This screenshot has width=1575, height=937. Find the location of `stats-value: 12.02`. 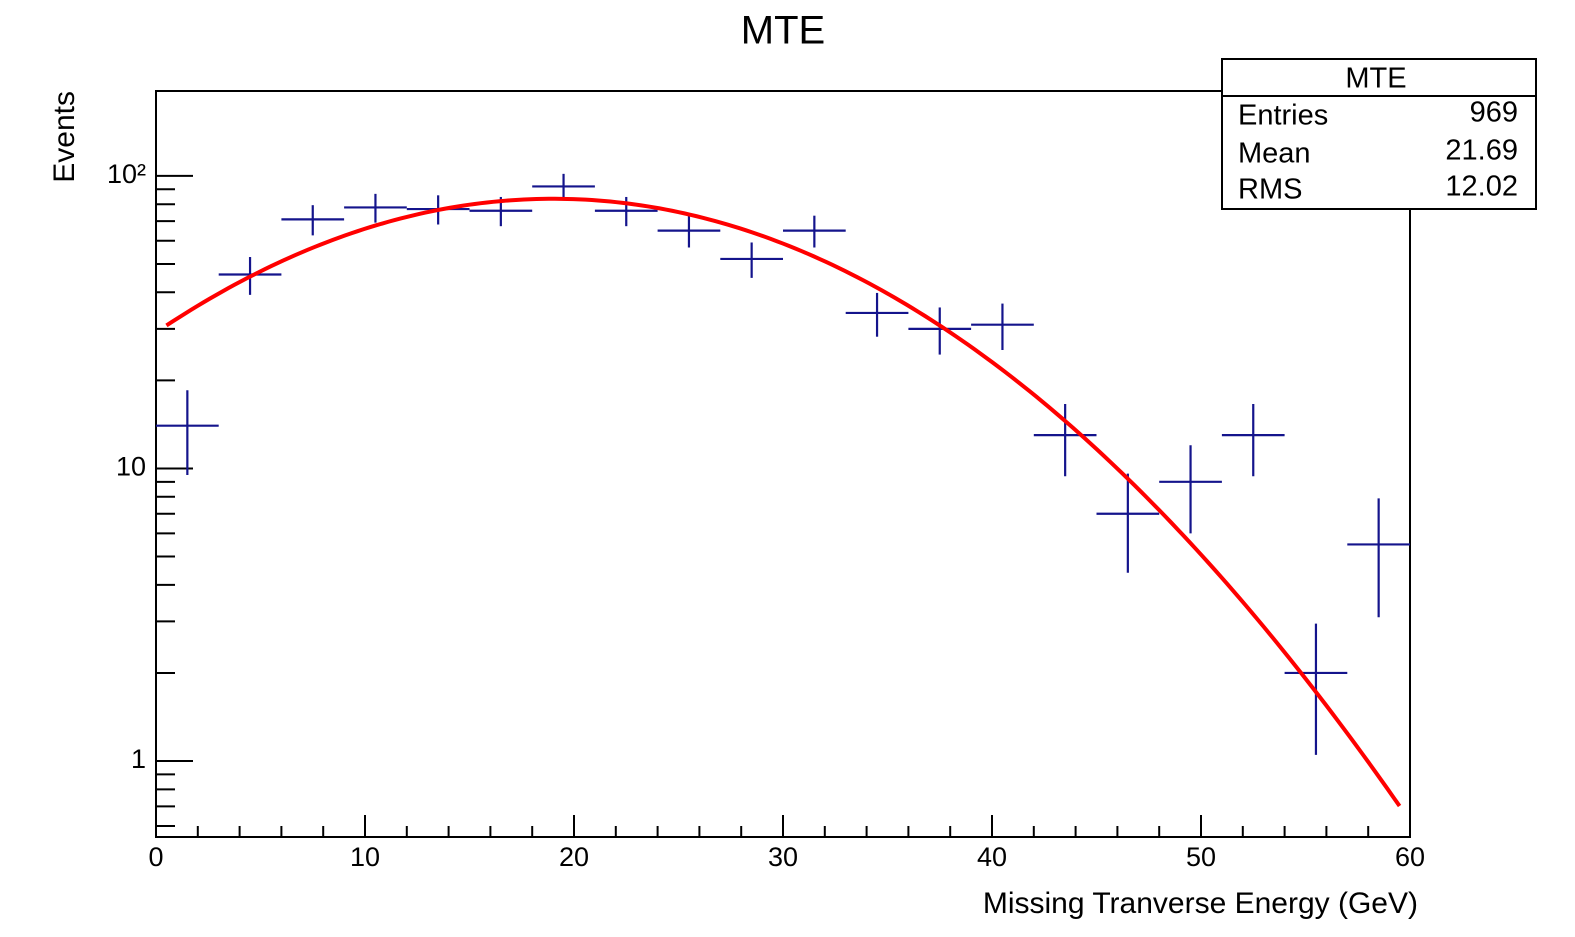

stats-value: 12.02 is located at coordinates (1481, 187).